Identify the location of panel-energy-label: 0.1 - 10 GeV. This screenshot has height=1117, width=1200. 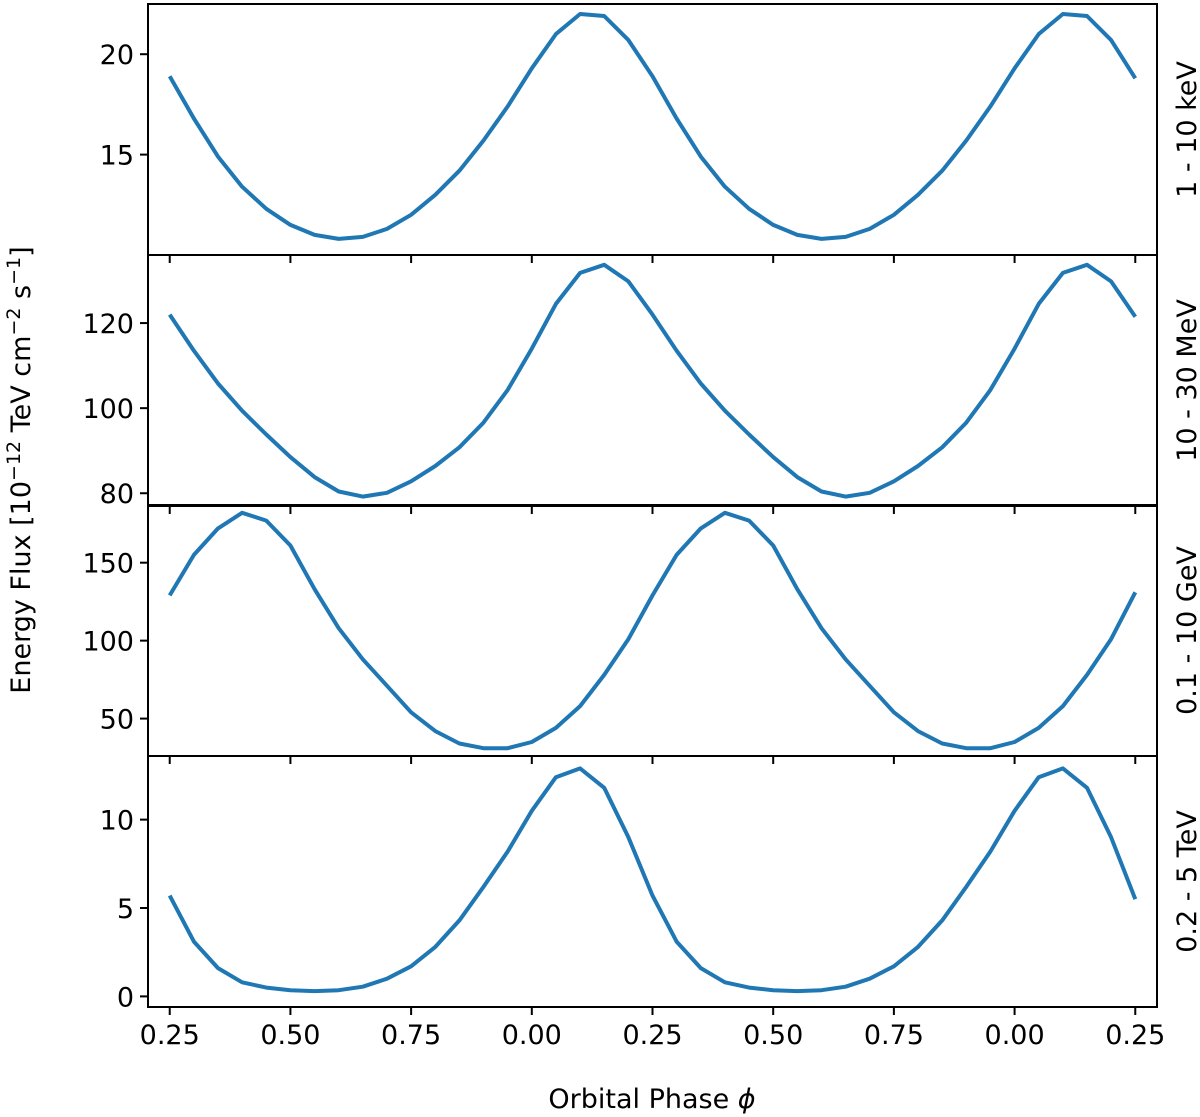
(1186, 630).